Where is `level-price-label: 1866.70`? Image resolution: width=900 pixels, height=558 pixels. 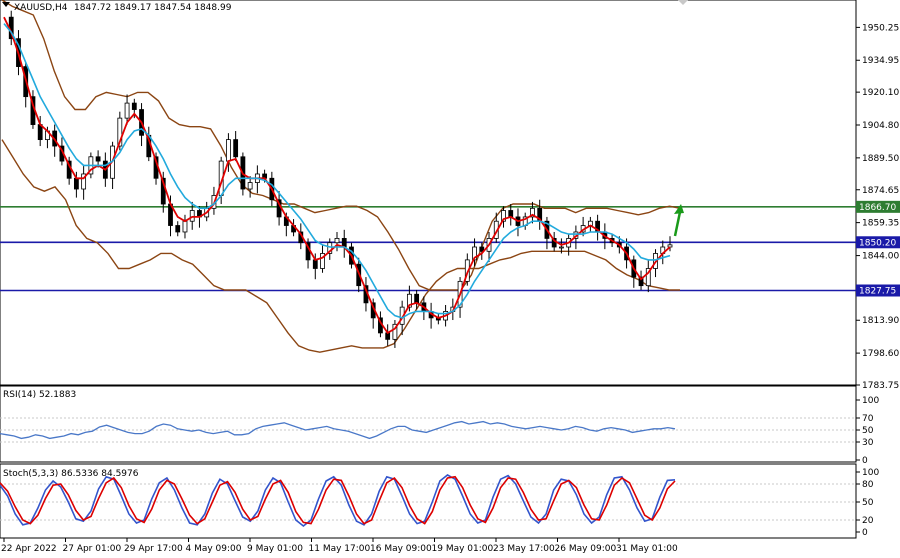 level-price-label: 1866.70 is located at coordinates (877, 208).